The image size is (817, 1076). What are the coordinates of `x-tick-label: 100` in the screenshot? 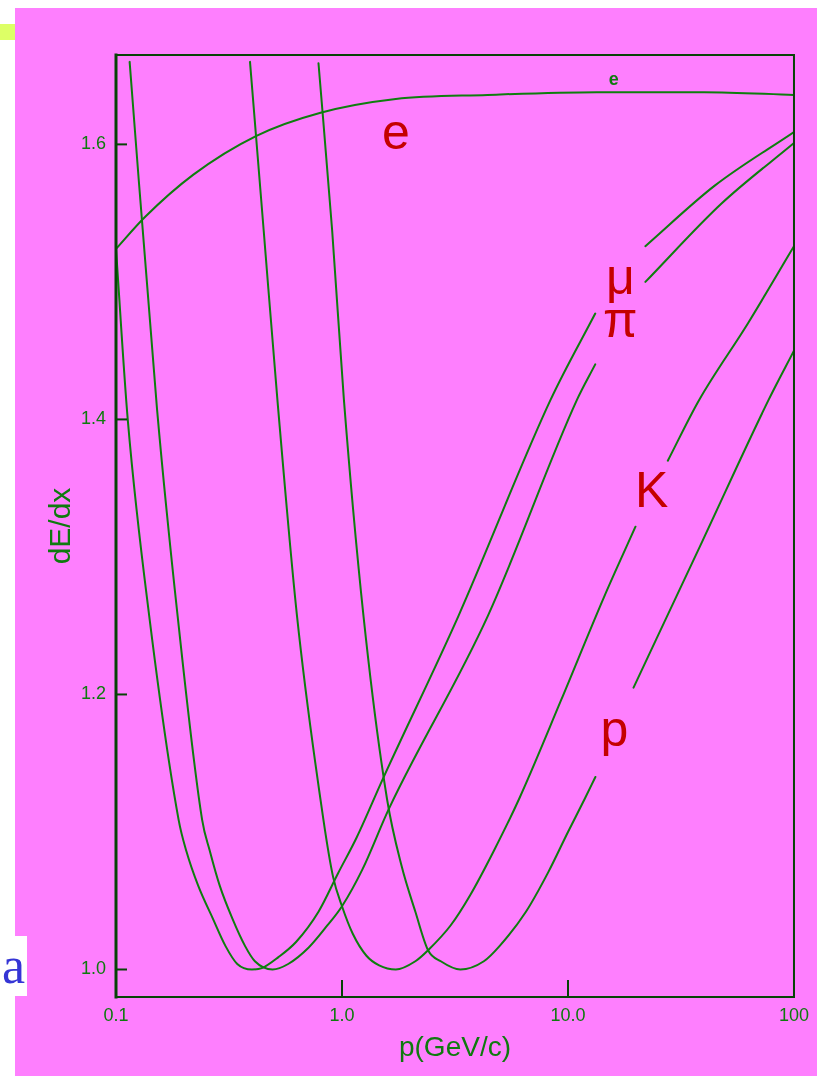 It's located at (794, 1014).